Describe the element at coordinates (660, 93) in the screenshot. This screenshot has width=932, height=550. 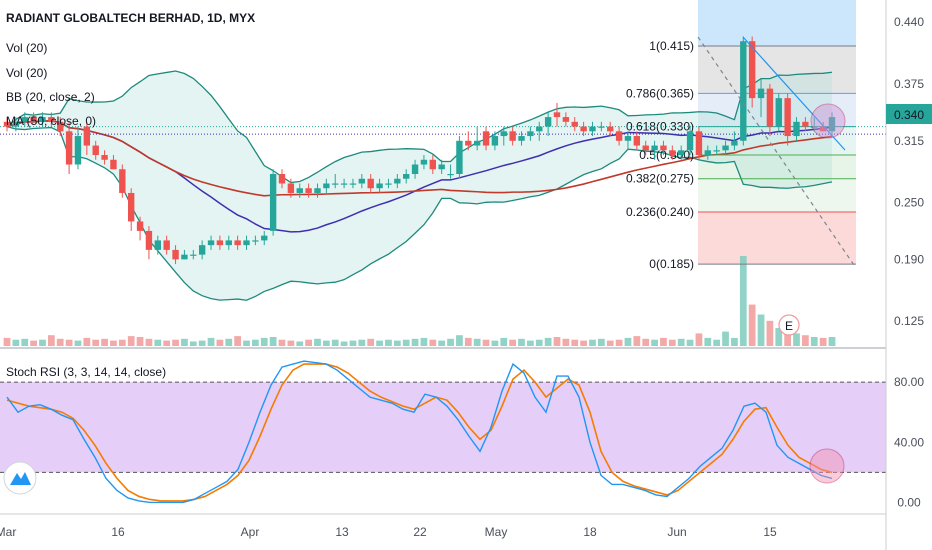
I see `fib-label: 0.786(0.365)` at that location.